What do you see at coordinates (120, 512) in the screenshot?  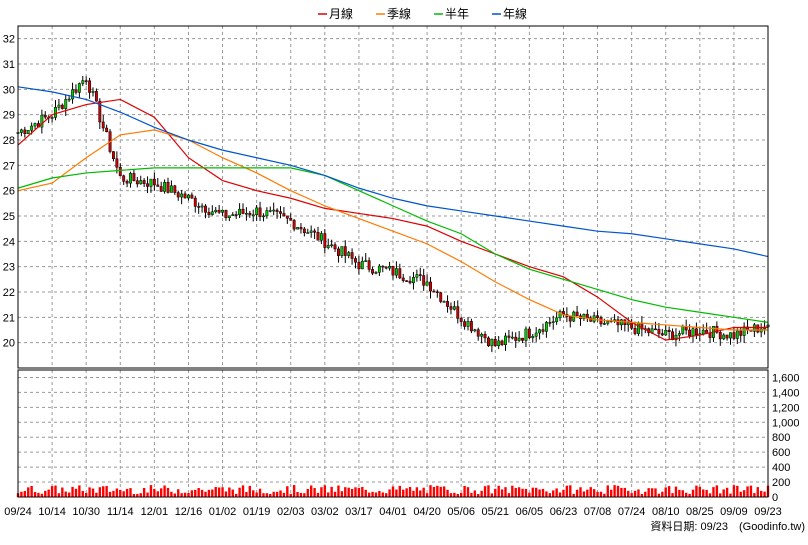 I see `x-tick-label: 11/14` at bounding box center [120, 512].